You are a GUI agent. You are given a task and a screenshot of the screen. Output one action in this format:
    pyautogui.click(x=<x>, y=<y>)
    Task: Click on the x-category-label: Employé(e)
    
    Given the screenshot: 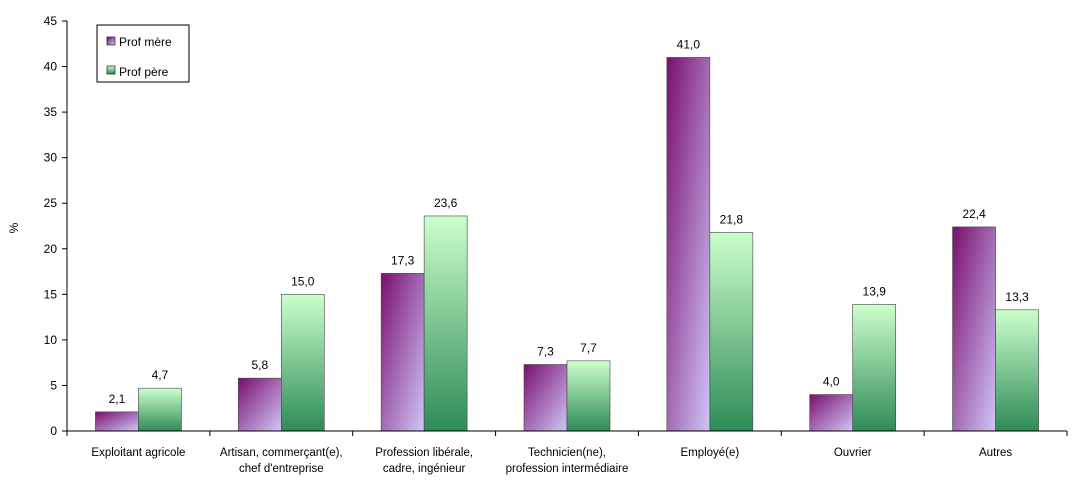 What is the action you would take?
    pyautogui.click(x=709, y=453)
    